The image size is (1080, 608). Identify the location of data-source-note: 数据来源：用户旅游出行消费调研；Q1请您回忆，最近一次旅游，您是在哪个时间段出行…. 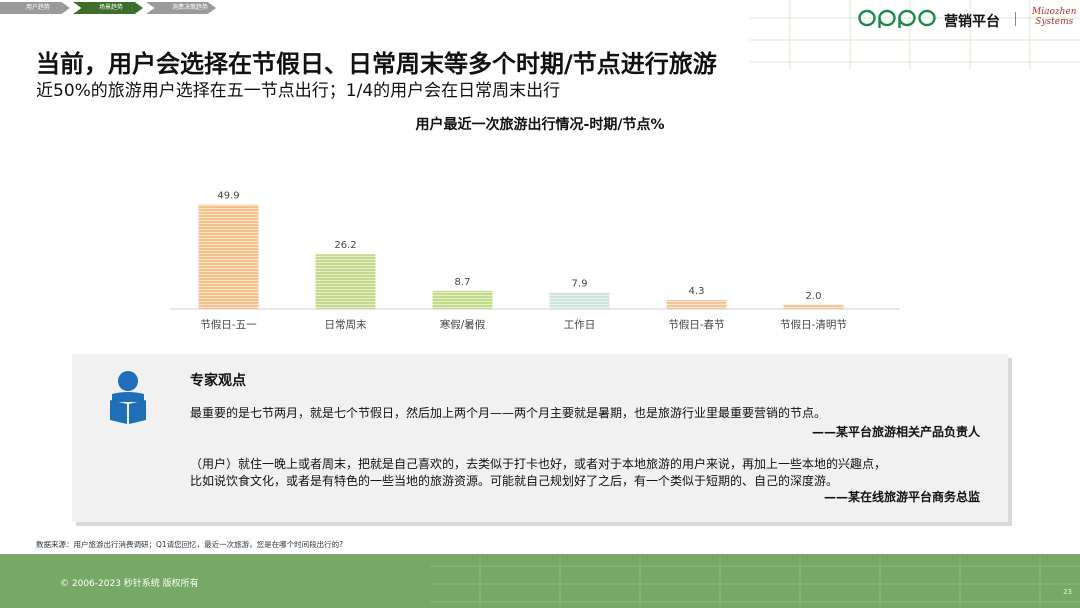
(190, 544).